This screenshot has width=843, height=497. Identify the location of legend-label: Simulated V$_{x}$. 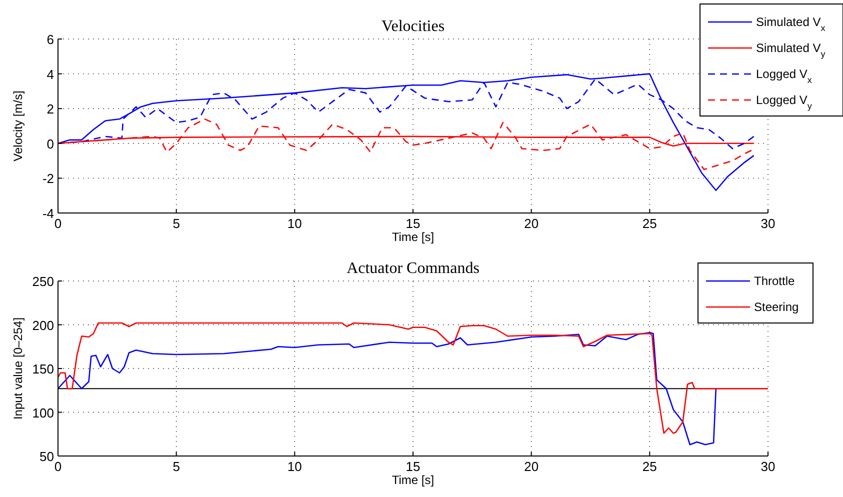
(791, 24).